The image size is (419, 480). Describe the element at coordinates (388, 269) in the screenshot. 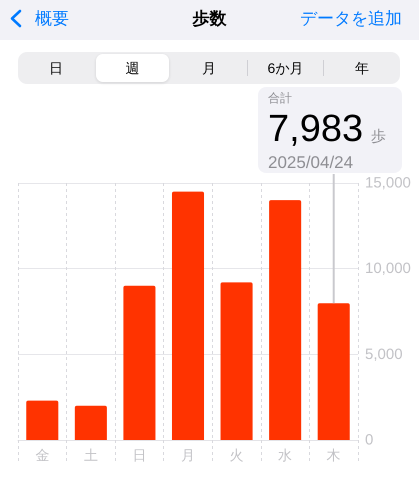

I see `y-tick-label: 10,000` at that location.